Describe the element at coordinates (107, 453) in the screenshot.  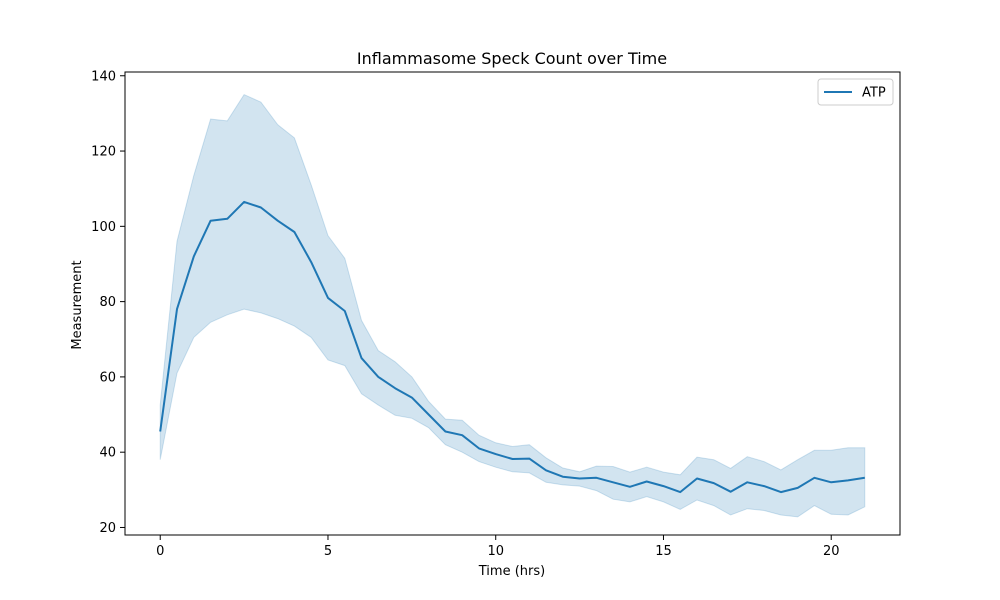
I see `y-tick-label: 40` at that location.